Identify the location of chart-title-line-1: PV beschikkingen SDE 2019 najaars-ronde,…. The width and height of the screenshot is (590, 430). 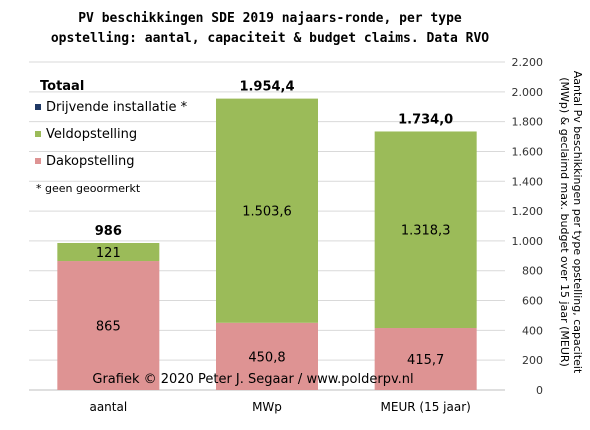
(270, 18).